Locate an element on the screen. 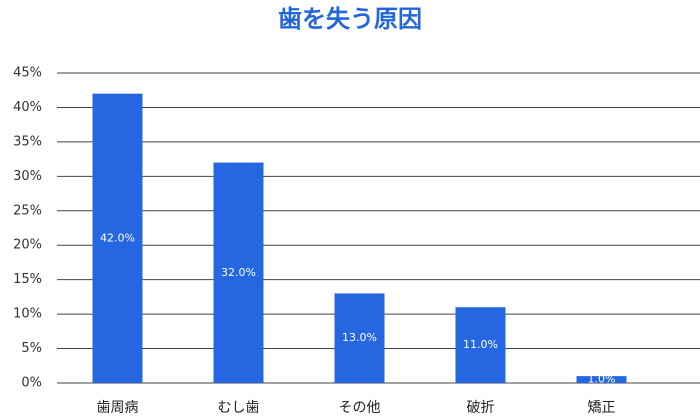 The width and height of the screenshot is (700, 420). x-tick-label: 歯周病 is located at coordinates (118, 408).